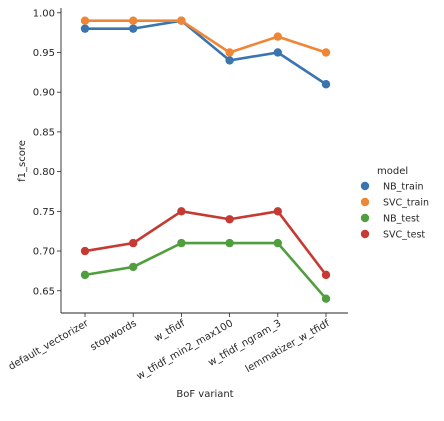  I want to click on y-tick-label: 0.75, so click(44, 212).